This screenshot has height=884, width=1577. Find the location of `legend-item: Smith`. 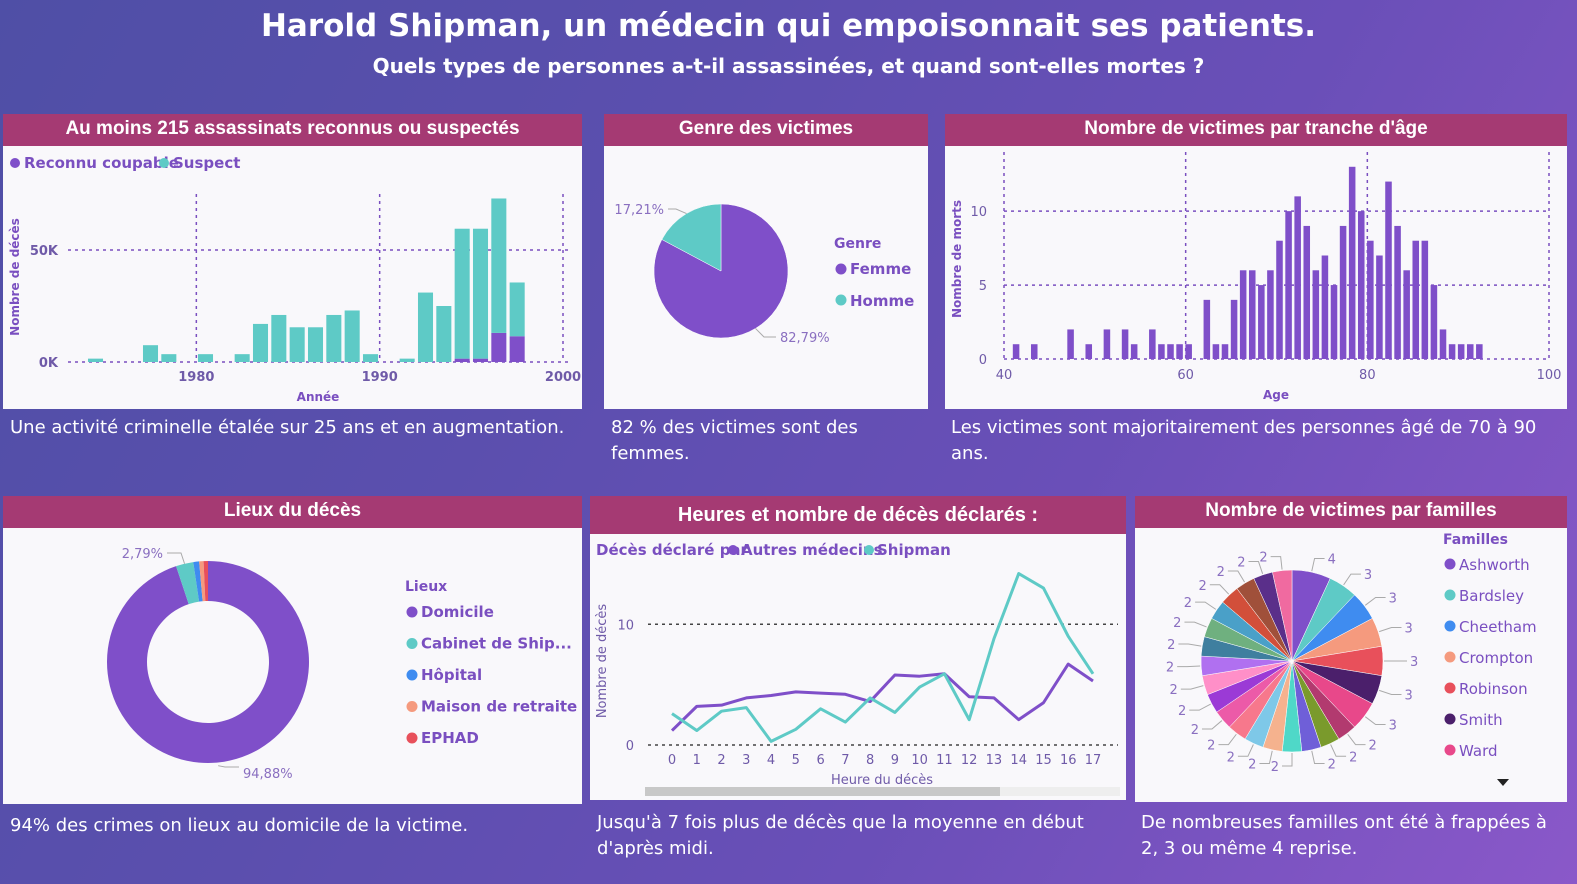

legend-item: Smith is located at coordinates (1481, 720).